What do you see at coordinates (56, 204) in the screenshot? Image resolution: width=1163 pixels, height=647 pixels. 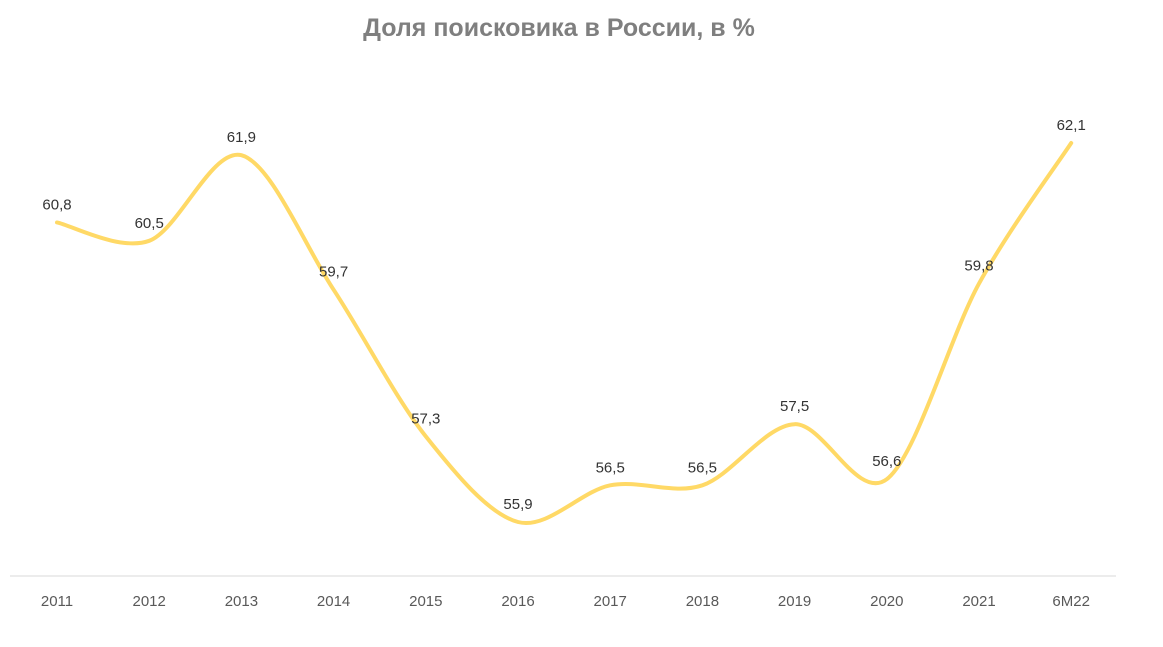 I see `data-label: 60,8` at bounding box center [56, 204].